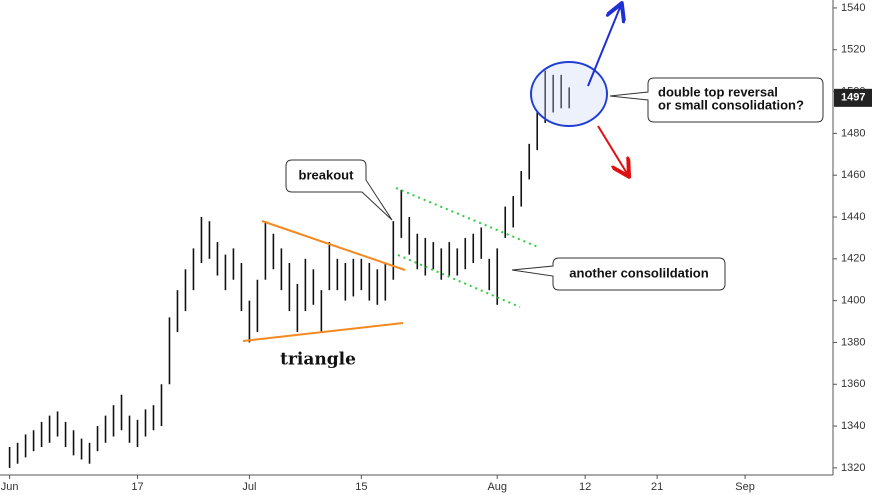 The width and height of the screenshot is (874, 495). I want to click on x-tick-label: Aug, so click(497, 487).